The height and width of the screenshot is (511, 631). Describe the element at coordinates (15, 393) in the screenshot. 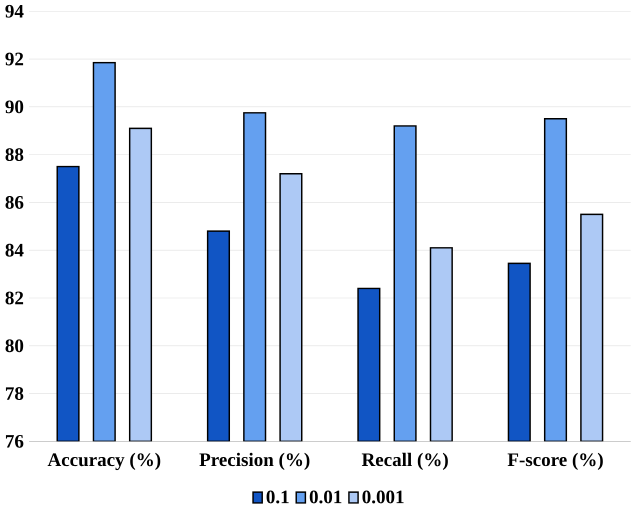

I see `y-tick-label: 78` at that location.